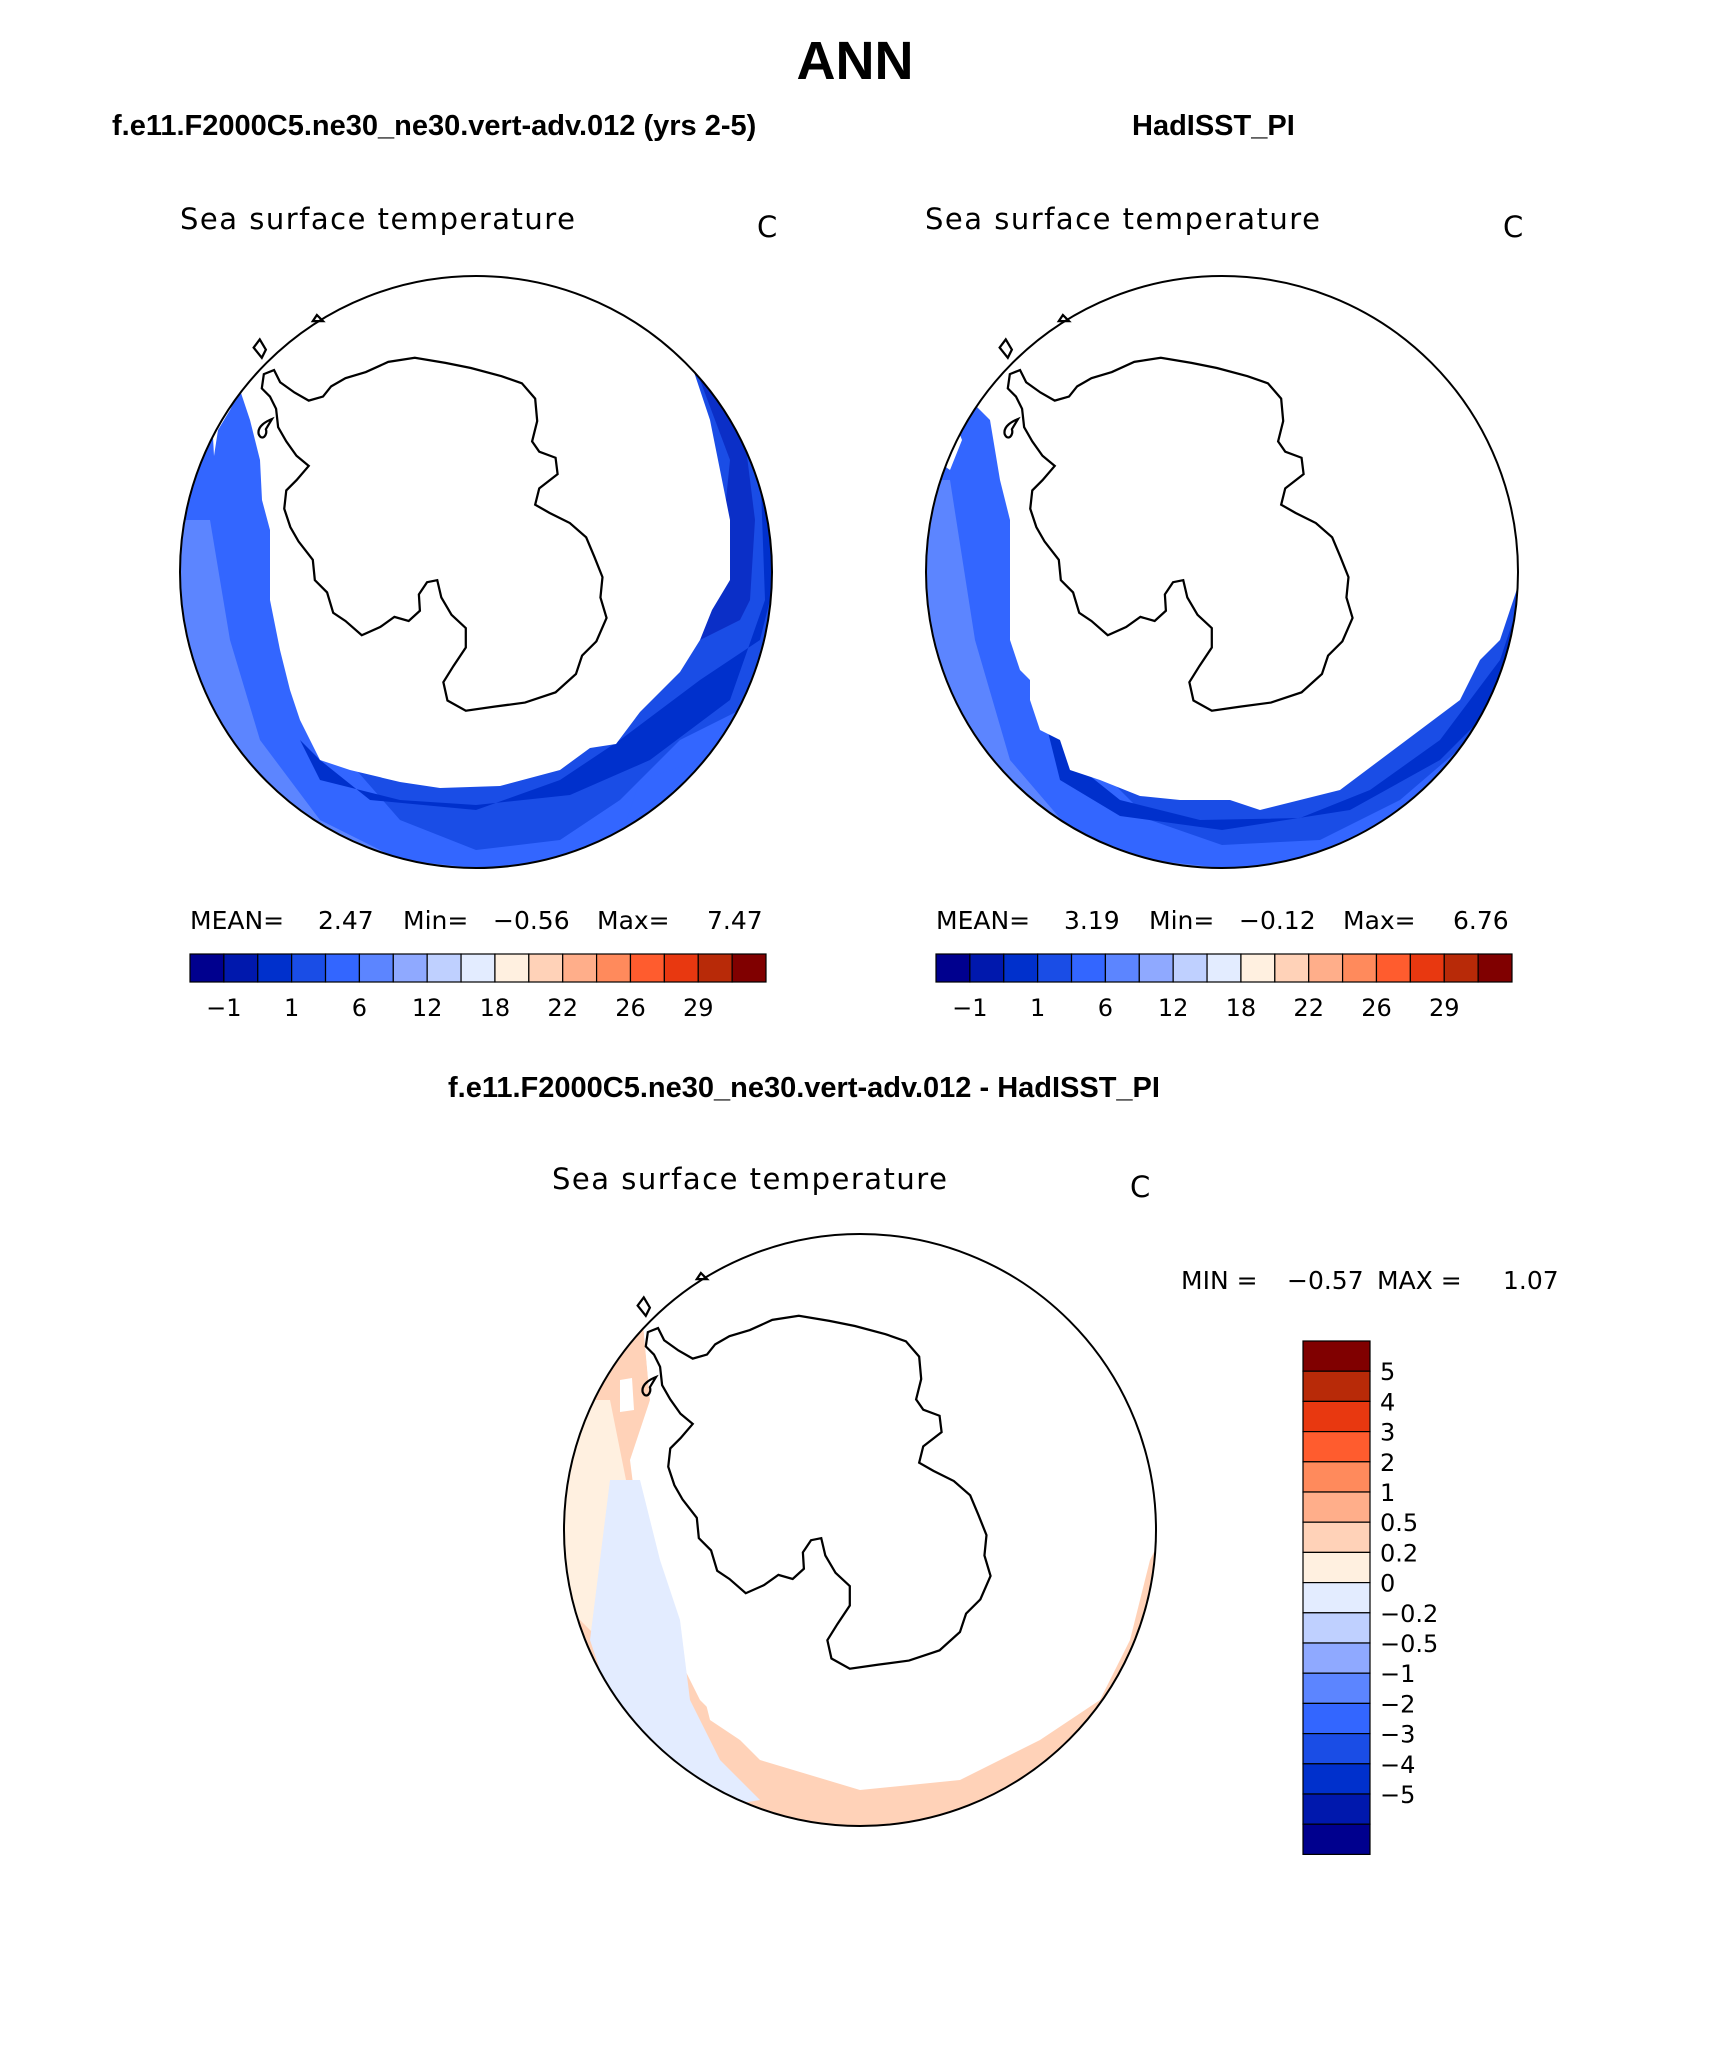 This screenshot has height=2061, width=1710. What do you see at coordinates (1173, 1008) in the screenshot?
I see `panel2-colorbar-tick-label: 12` at bounding box center [1173, 1008].